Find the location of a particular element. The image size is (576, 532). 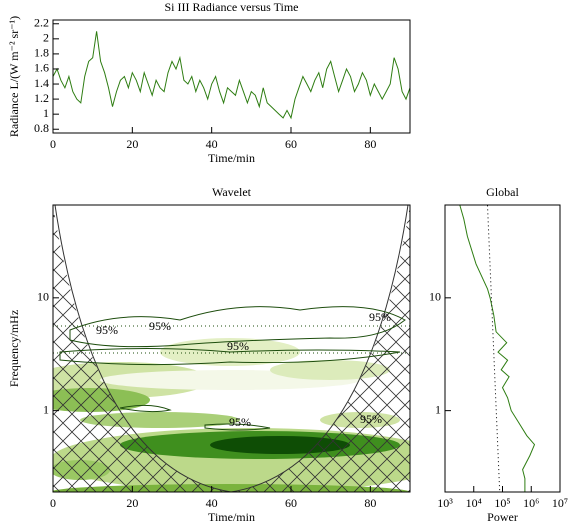

radiance-line is located at coordinates (231, 75).